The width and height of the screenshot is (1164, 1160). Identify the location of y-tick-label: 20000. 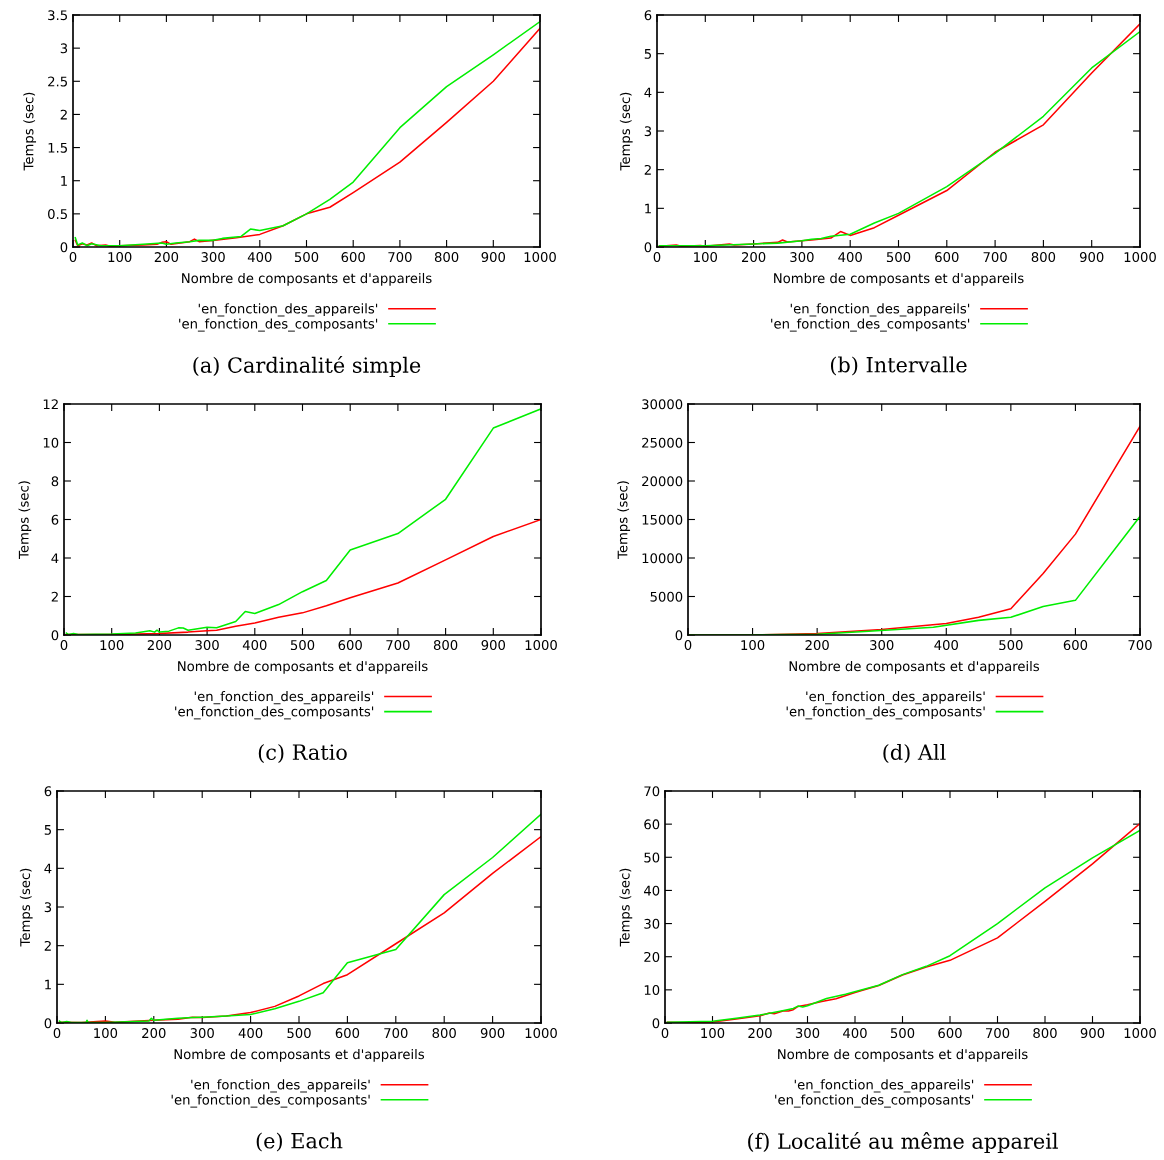
(662, 481).